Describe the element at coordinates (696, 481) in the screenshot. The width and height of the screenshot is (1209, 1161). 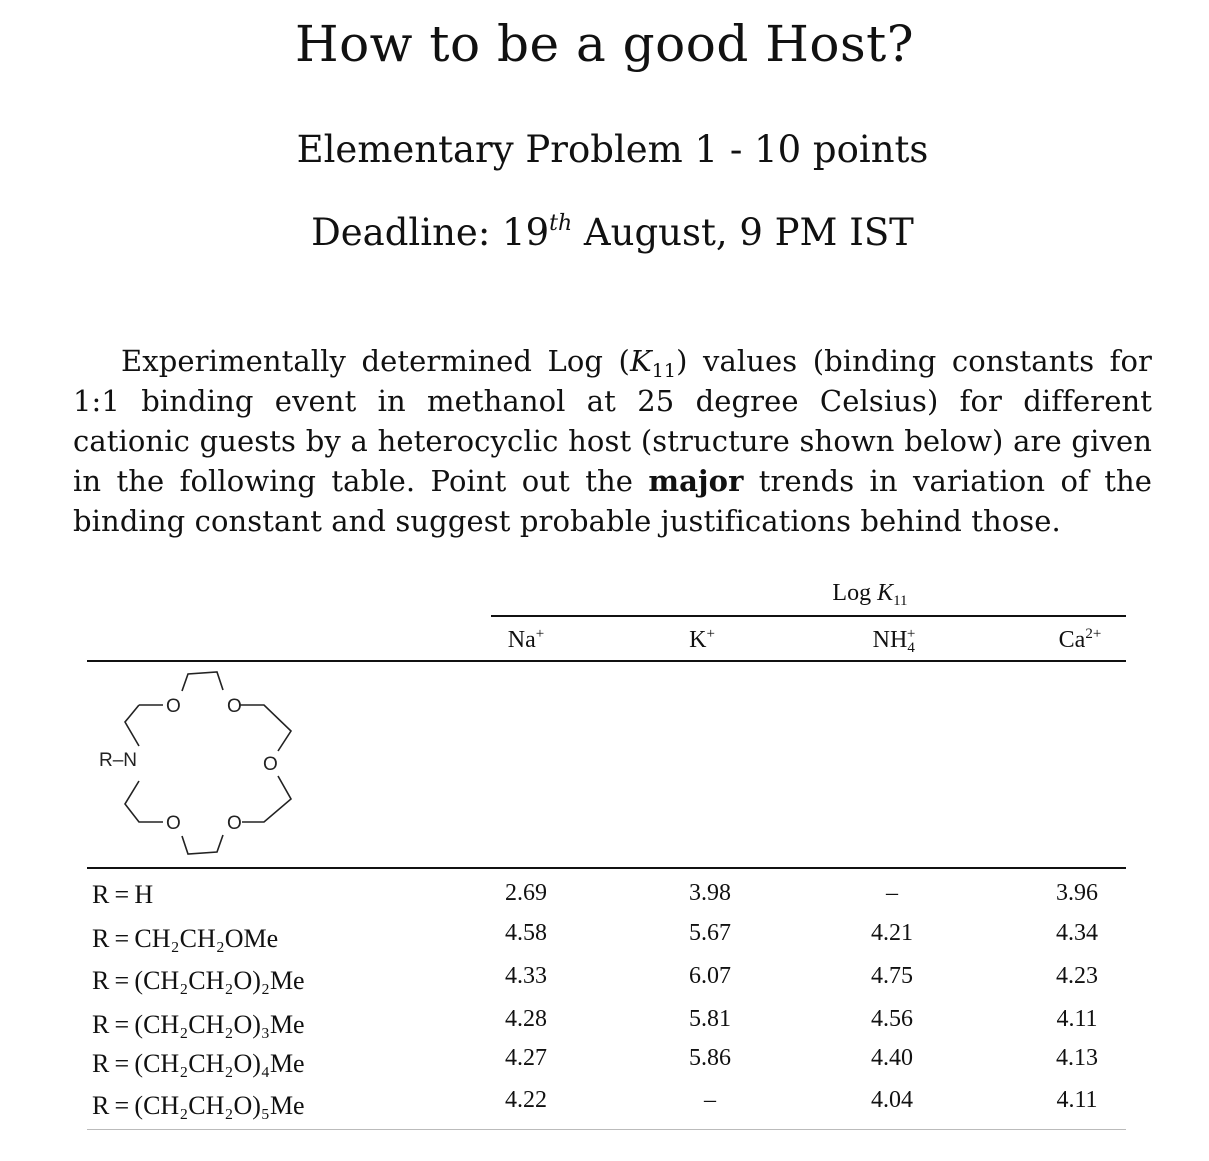
I see `statement-bold: major` at that location.